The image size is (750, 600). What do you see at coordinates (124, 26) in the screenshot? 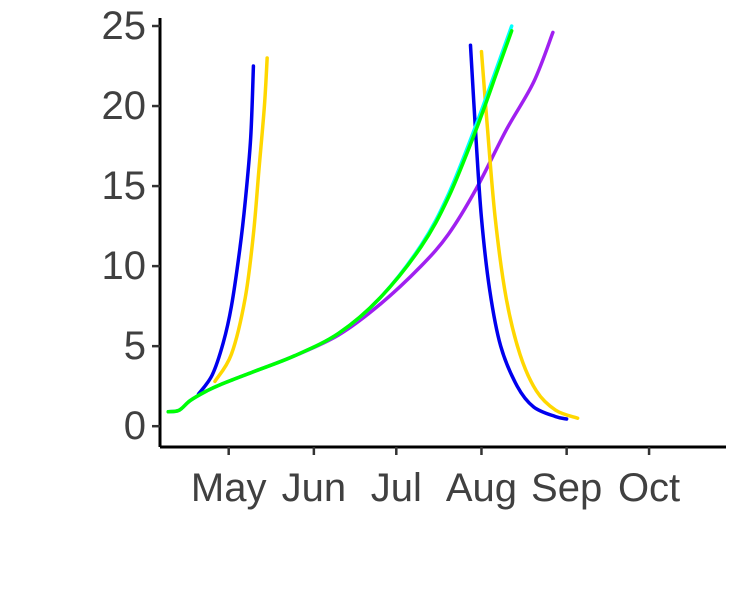
I see `y-tick-label: 25` at bounding box center [124, 26].